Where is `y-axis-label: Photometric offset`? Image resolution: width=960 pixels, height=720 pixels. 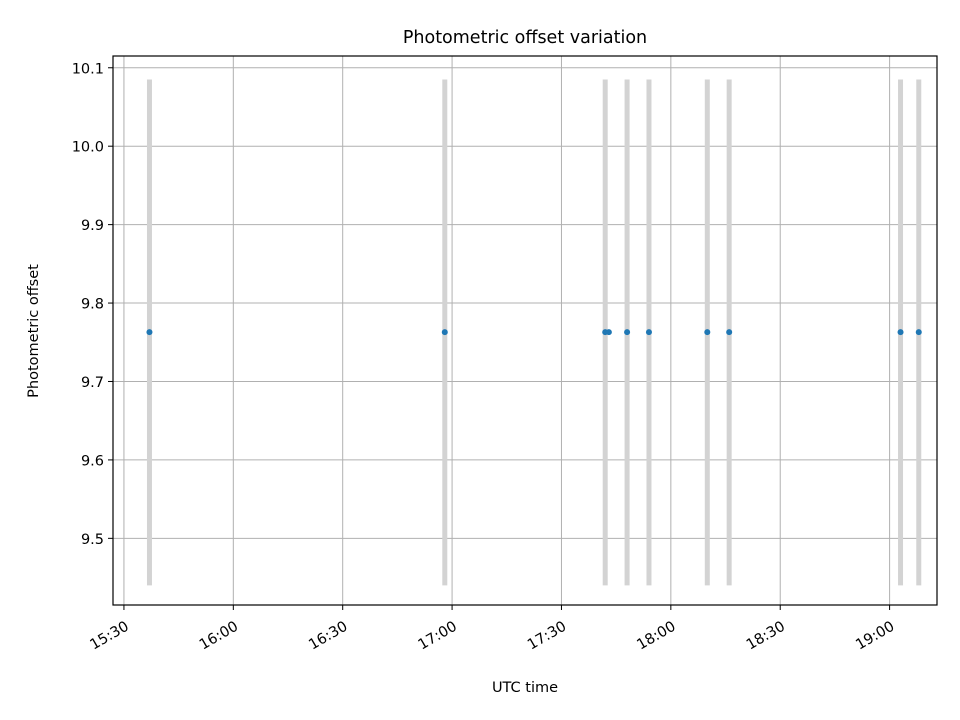 y-axis-label: Photometric offset is located at coordinates (34, 331).